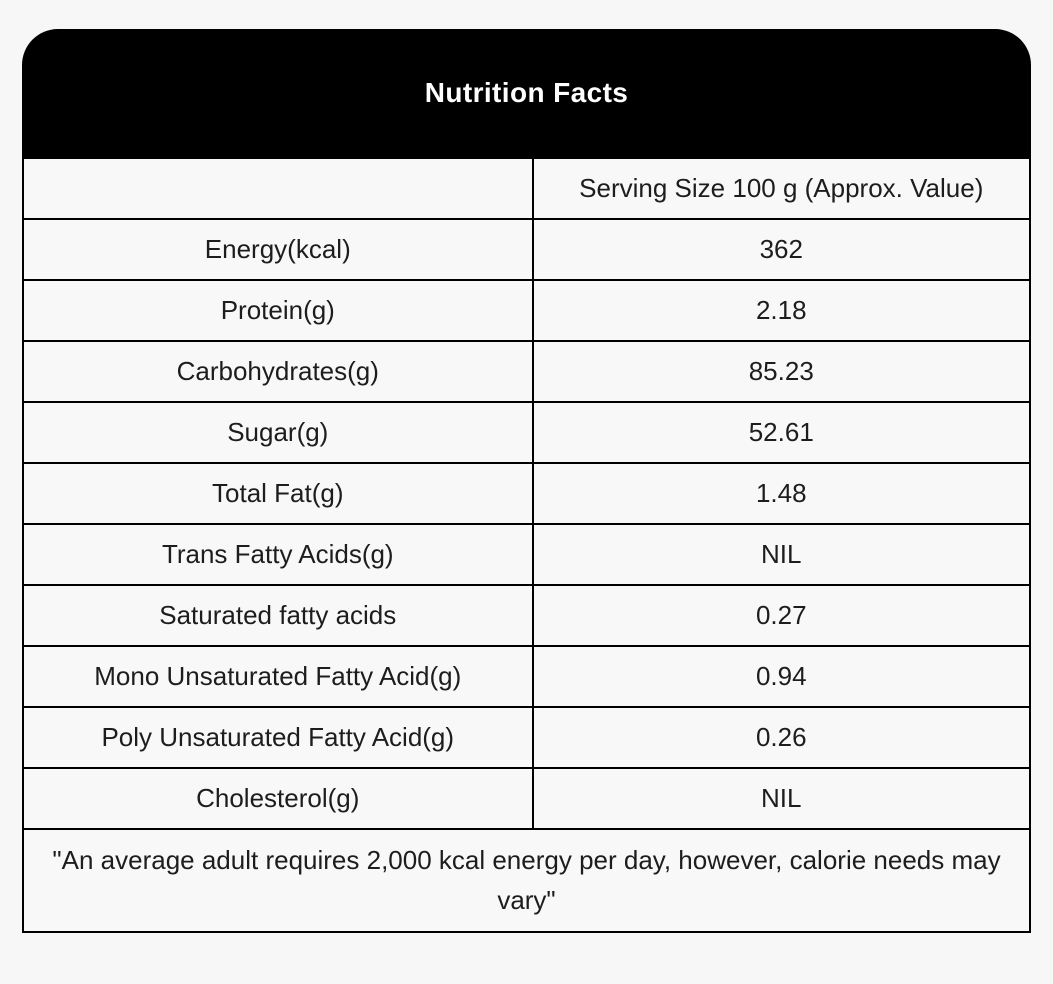 Image resolution: width=1053 pixels, height=984 pixels. What do you see at coordinates (781, 615) in the screenshot?
I see `nutrient-value-cell: 0.27` at bounding box center [781, 615].